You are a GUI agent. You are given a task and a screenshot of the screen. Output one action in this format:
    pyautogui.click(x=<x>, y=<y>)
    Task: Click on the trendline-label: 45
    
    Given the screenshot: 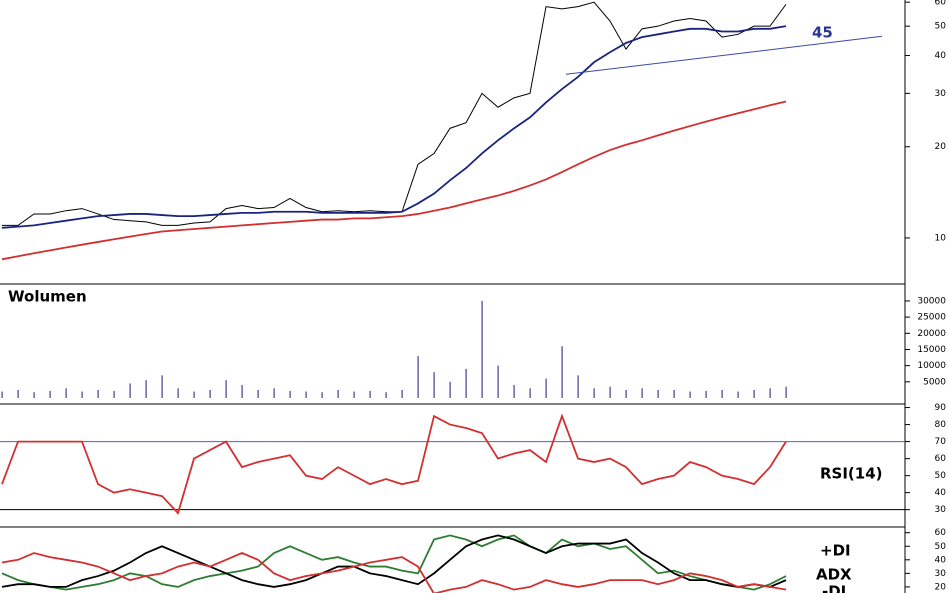 What is the action you would take?
    pyautogui.click(x=822, y=33)
    